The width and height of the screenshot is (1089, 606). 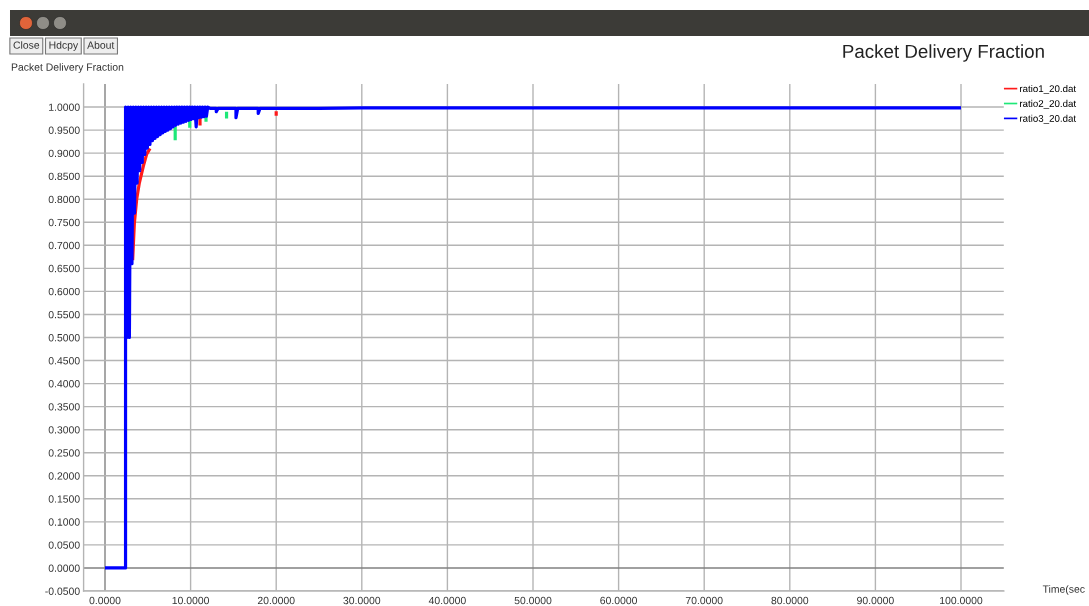 I want to click on y-tick-label: 0.3000, so click(x=64, y=430).